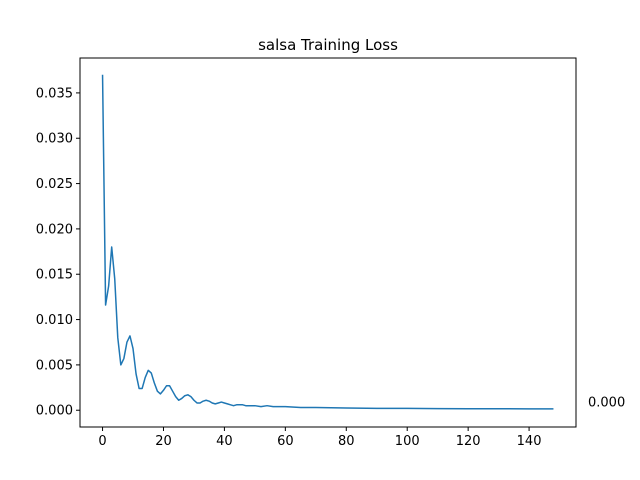 The image size is (640, 480). What do you see at coordinates (54, 365) in the screenshot?
I see `y-tick-label: 0.005` at bounding box center [54, 365].